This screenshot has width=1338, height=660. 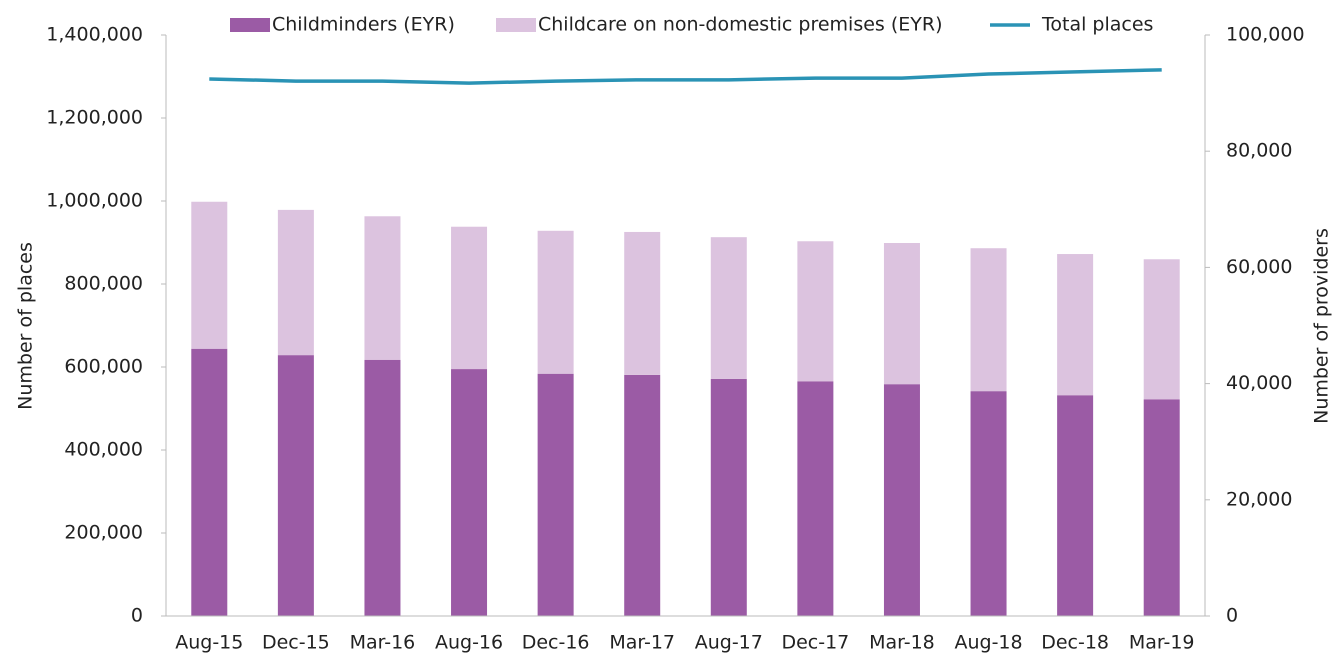 What do you see at coordinates (137, 616) in the screenshot?
I see `y-tick-label: 0` at bounding box center [137, 616].